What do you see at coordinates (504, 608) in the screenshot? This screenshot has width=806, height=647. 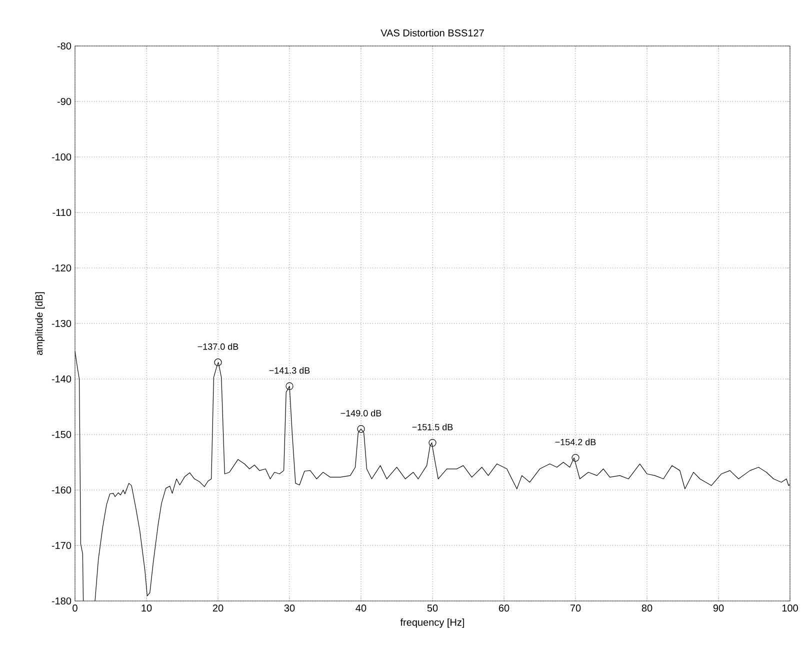 I see `x-tick-label: 60` at bounding box center [504, 608].